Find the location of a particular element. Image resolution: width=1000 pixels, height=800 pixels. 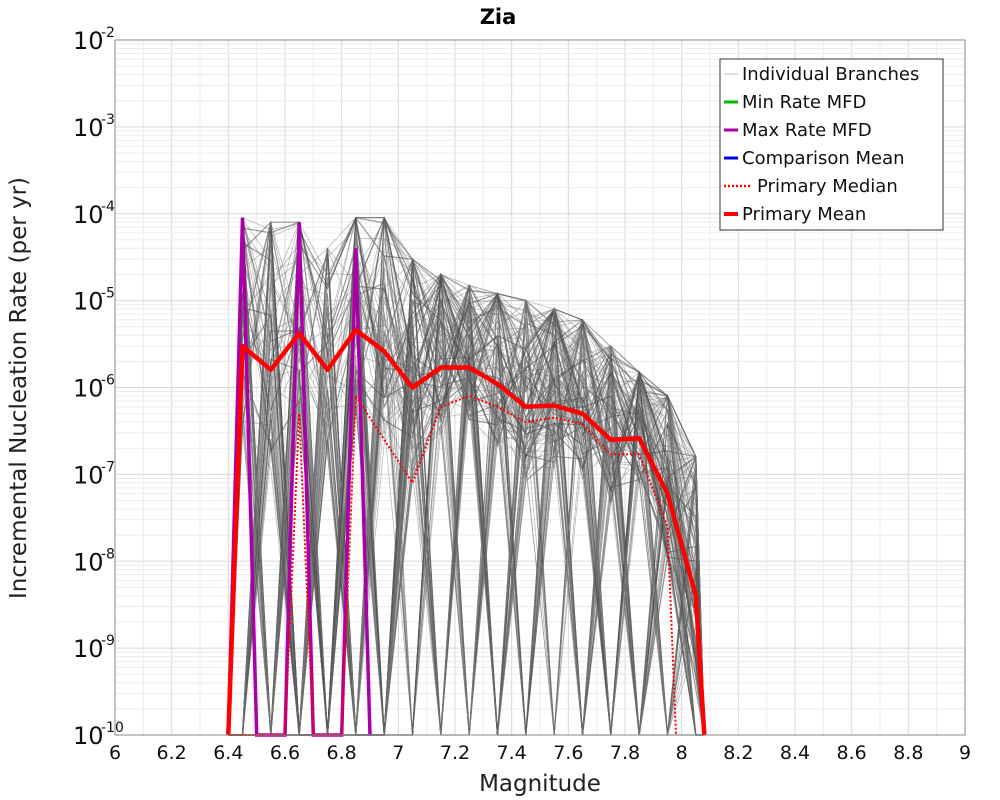

x-tick-label: 9 is located at coordinates (965, 753).